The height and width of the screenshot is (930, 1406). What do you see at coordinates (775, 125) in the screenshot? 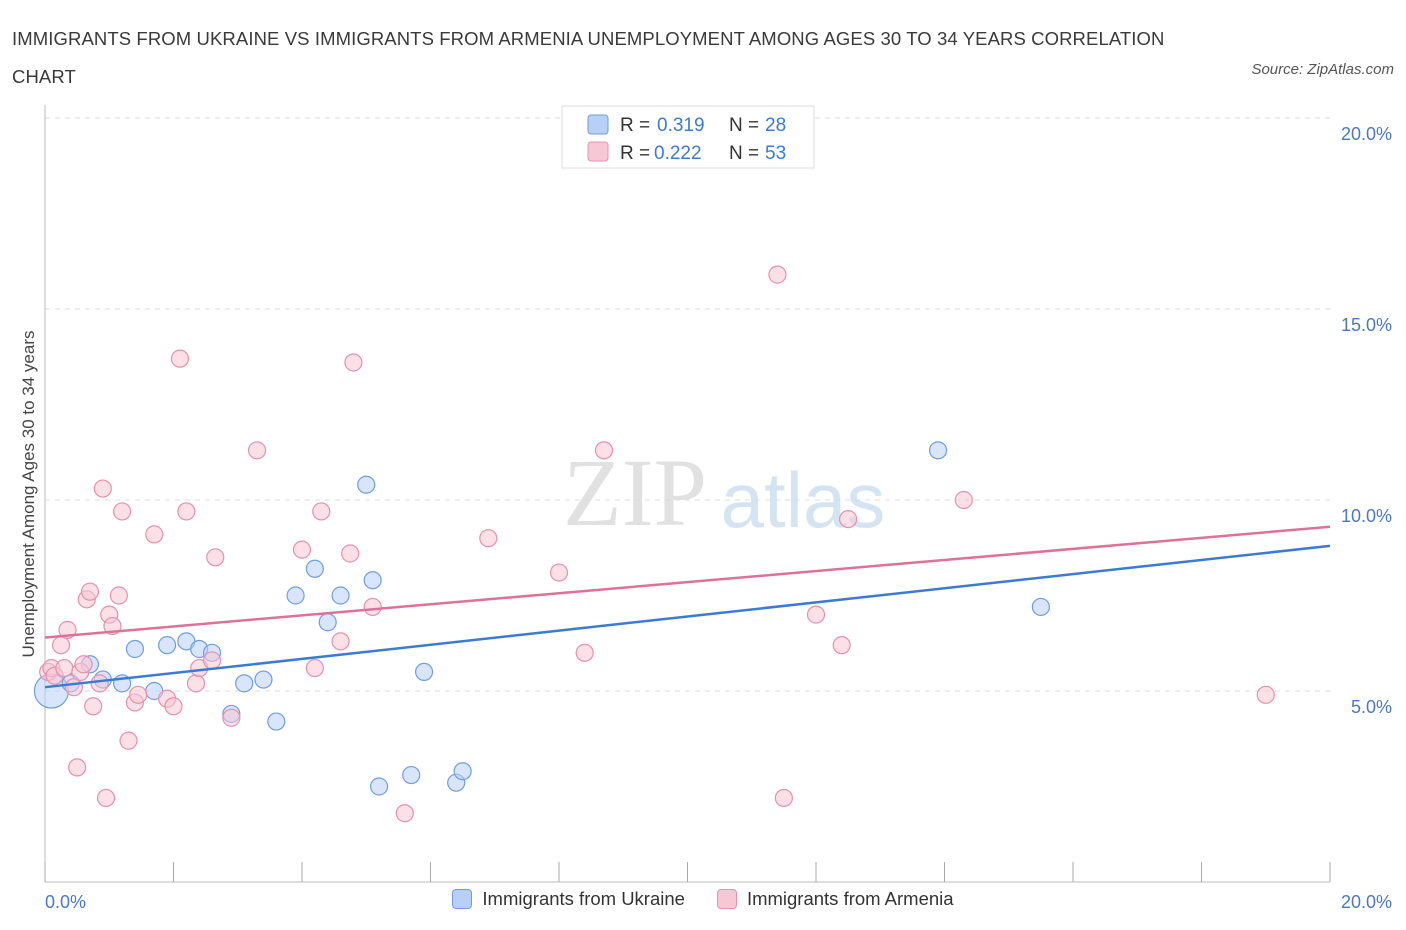
I see `legend-n-value: 28` at bounding box center [775, 125].